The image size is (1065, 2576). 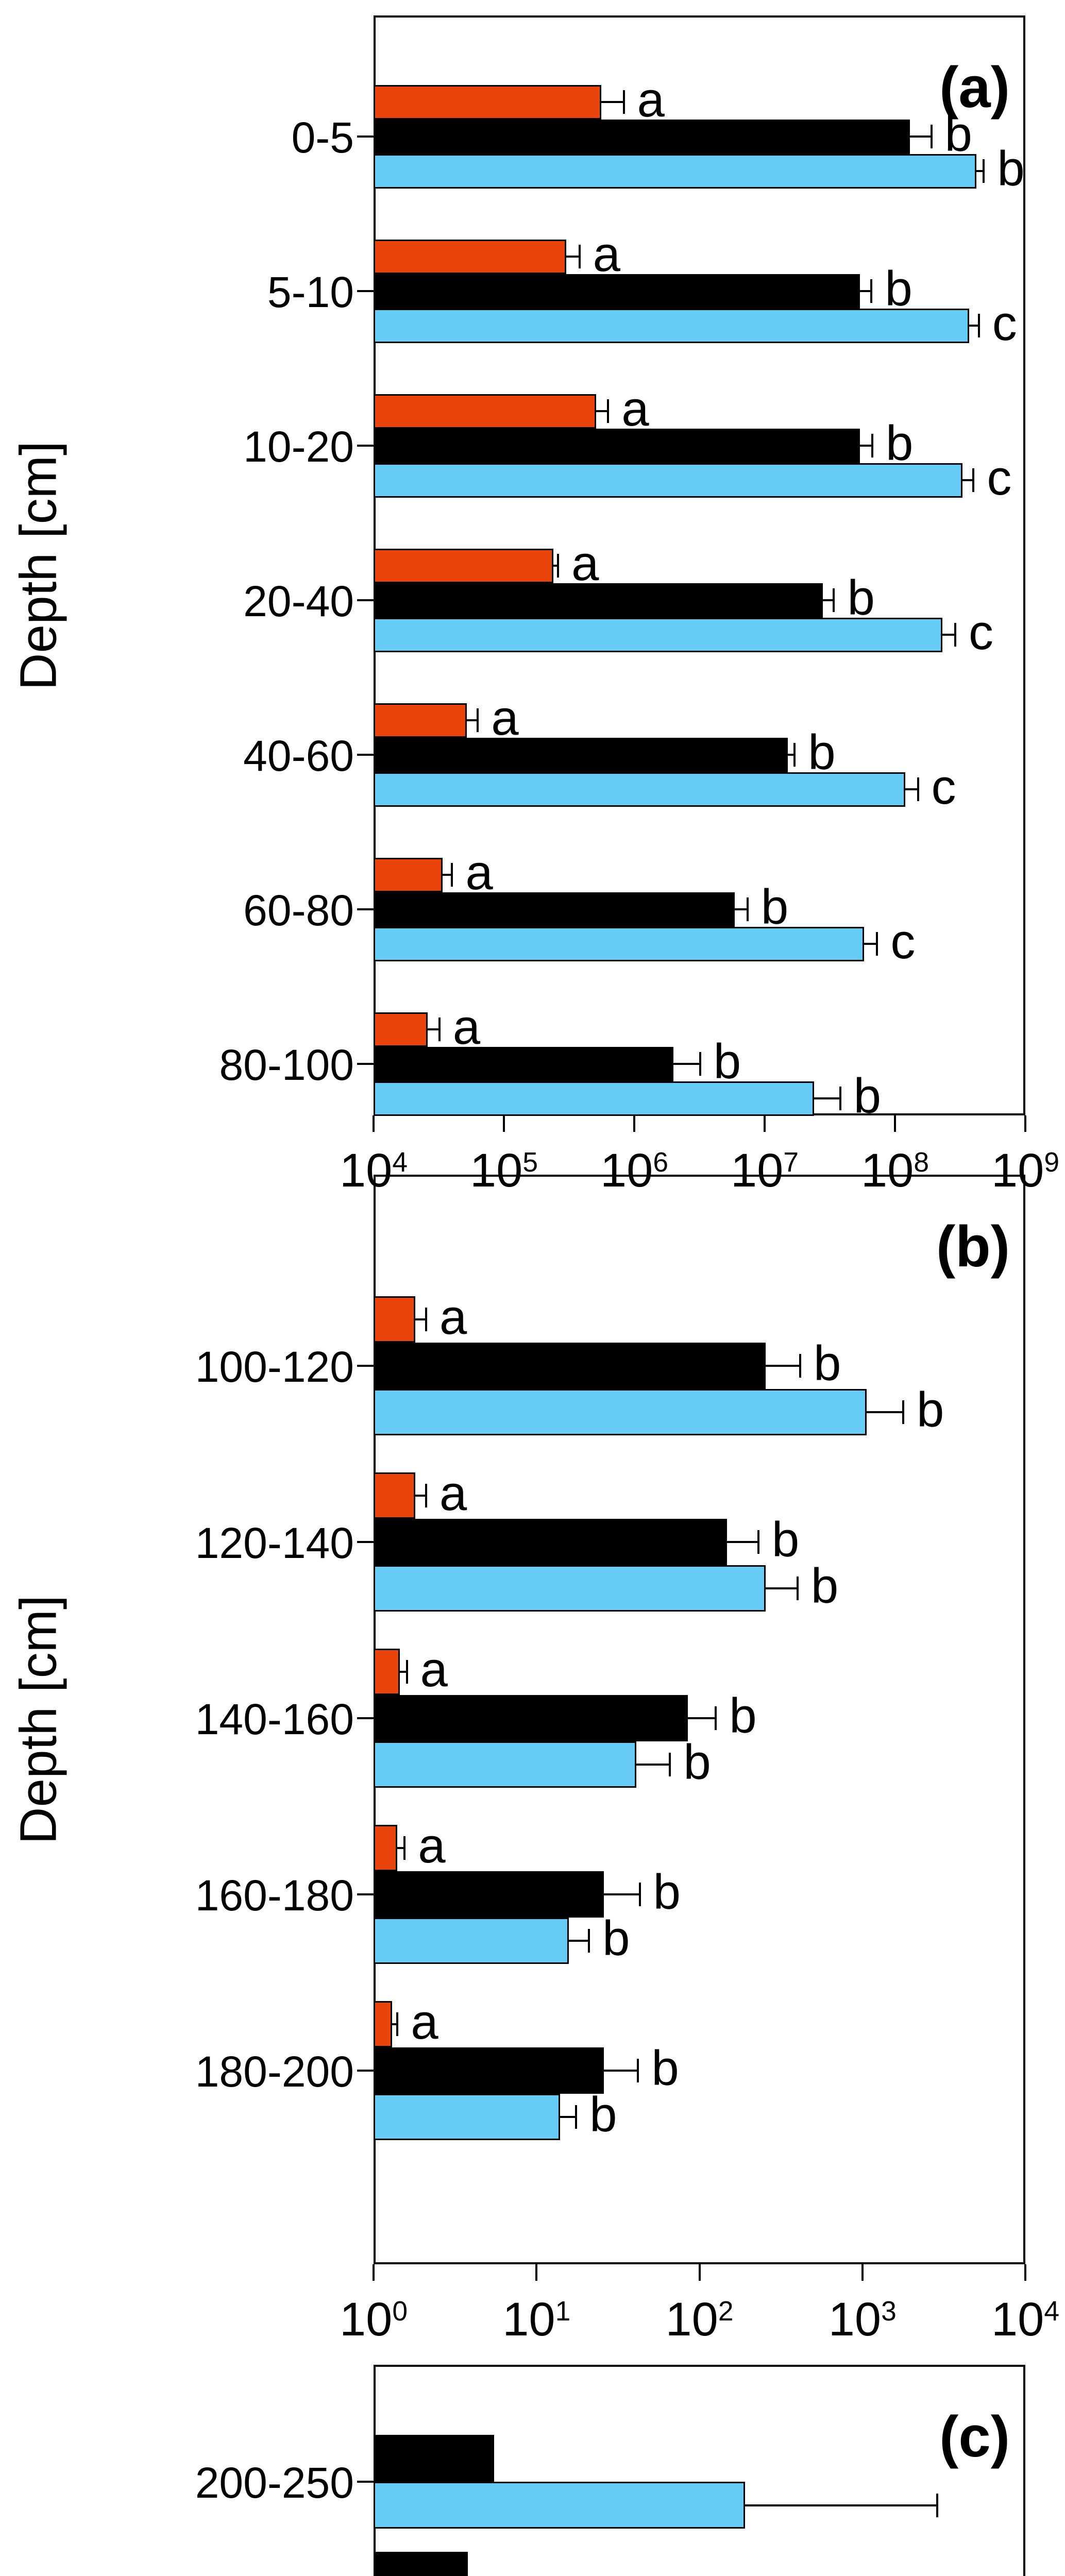 I want to click on x-tick-label-a: 10⁸, so click(x=894, y=1170).